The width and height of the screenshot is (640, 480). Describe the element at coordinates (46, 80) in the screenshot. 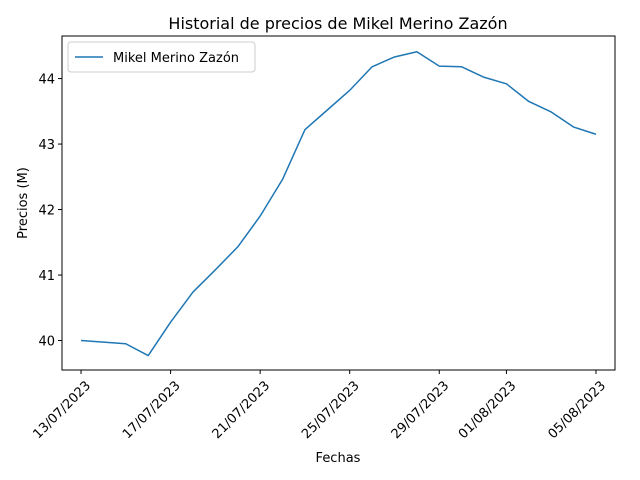

I see `y-tick-label: 44` at that location.